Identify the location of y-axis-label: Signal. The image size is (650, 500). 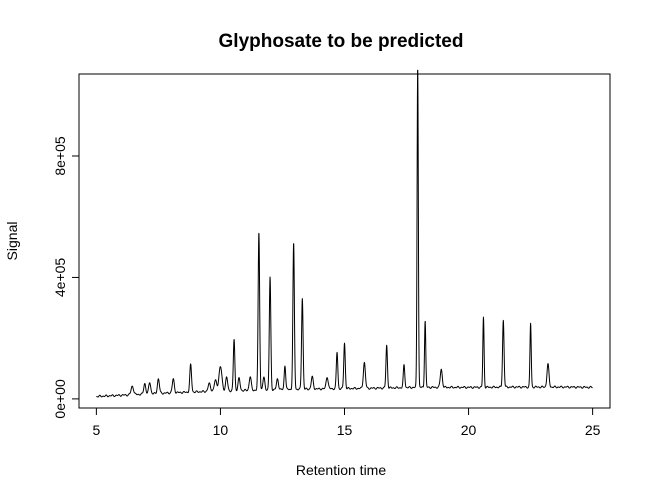
(12, 241).